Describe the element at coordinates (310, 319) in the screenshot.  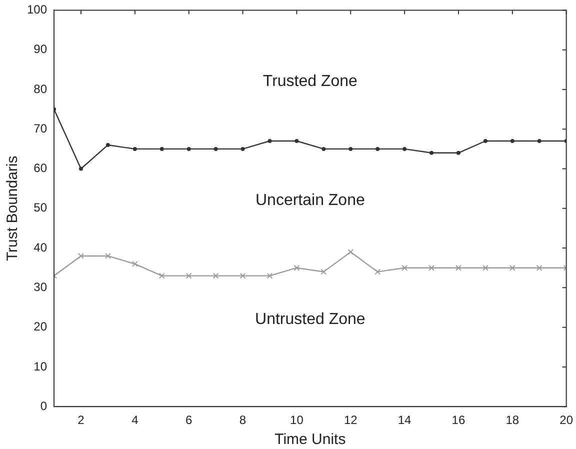
I see `annotation: Untrusted Zone` at that location.